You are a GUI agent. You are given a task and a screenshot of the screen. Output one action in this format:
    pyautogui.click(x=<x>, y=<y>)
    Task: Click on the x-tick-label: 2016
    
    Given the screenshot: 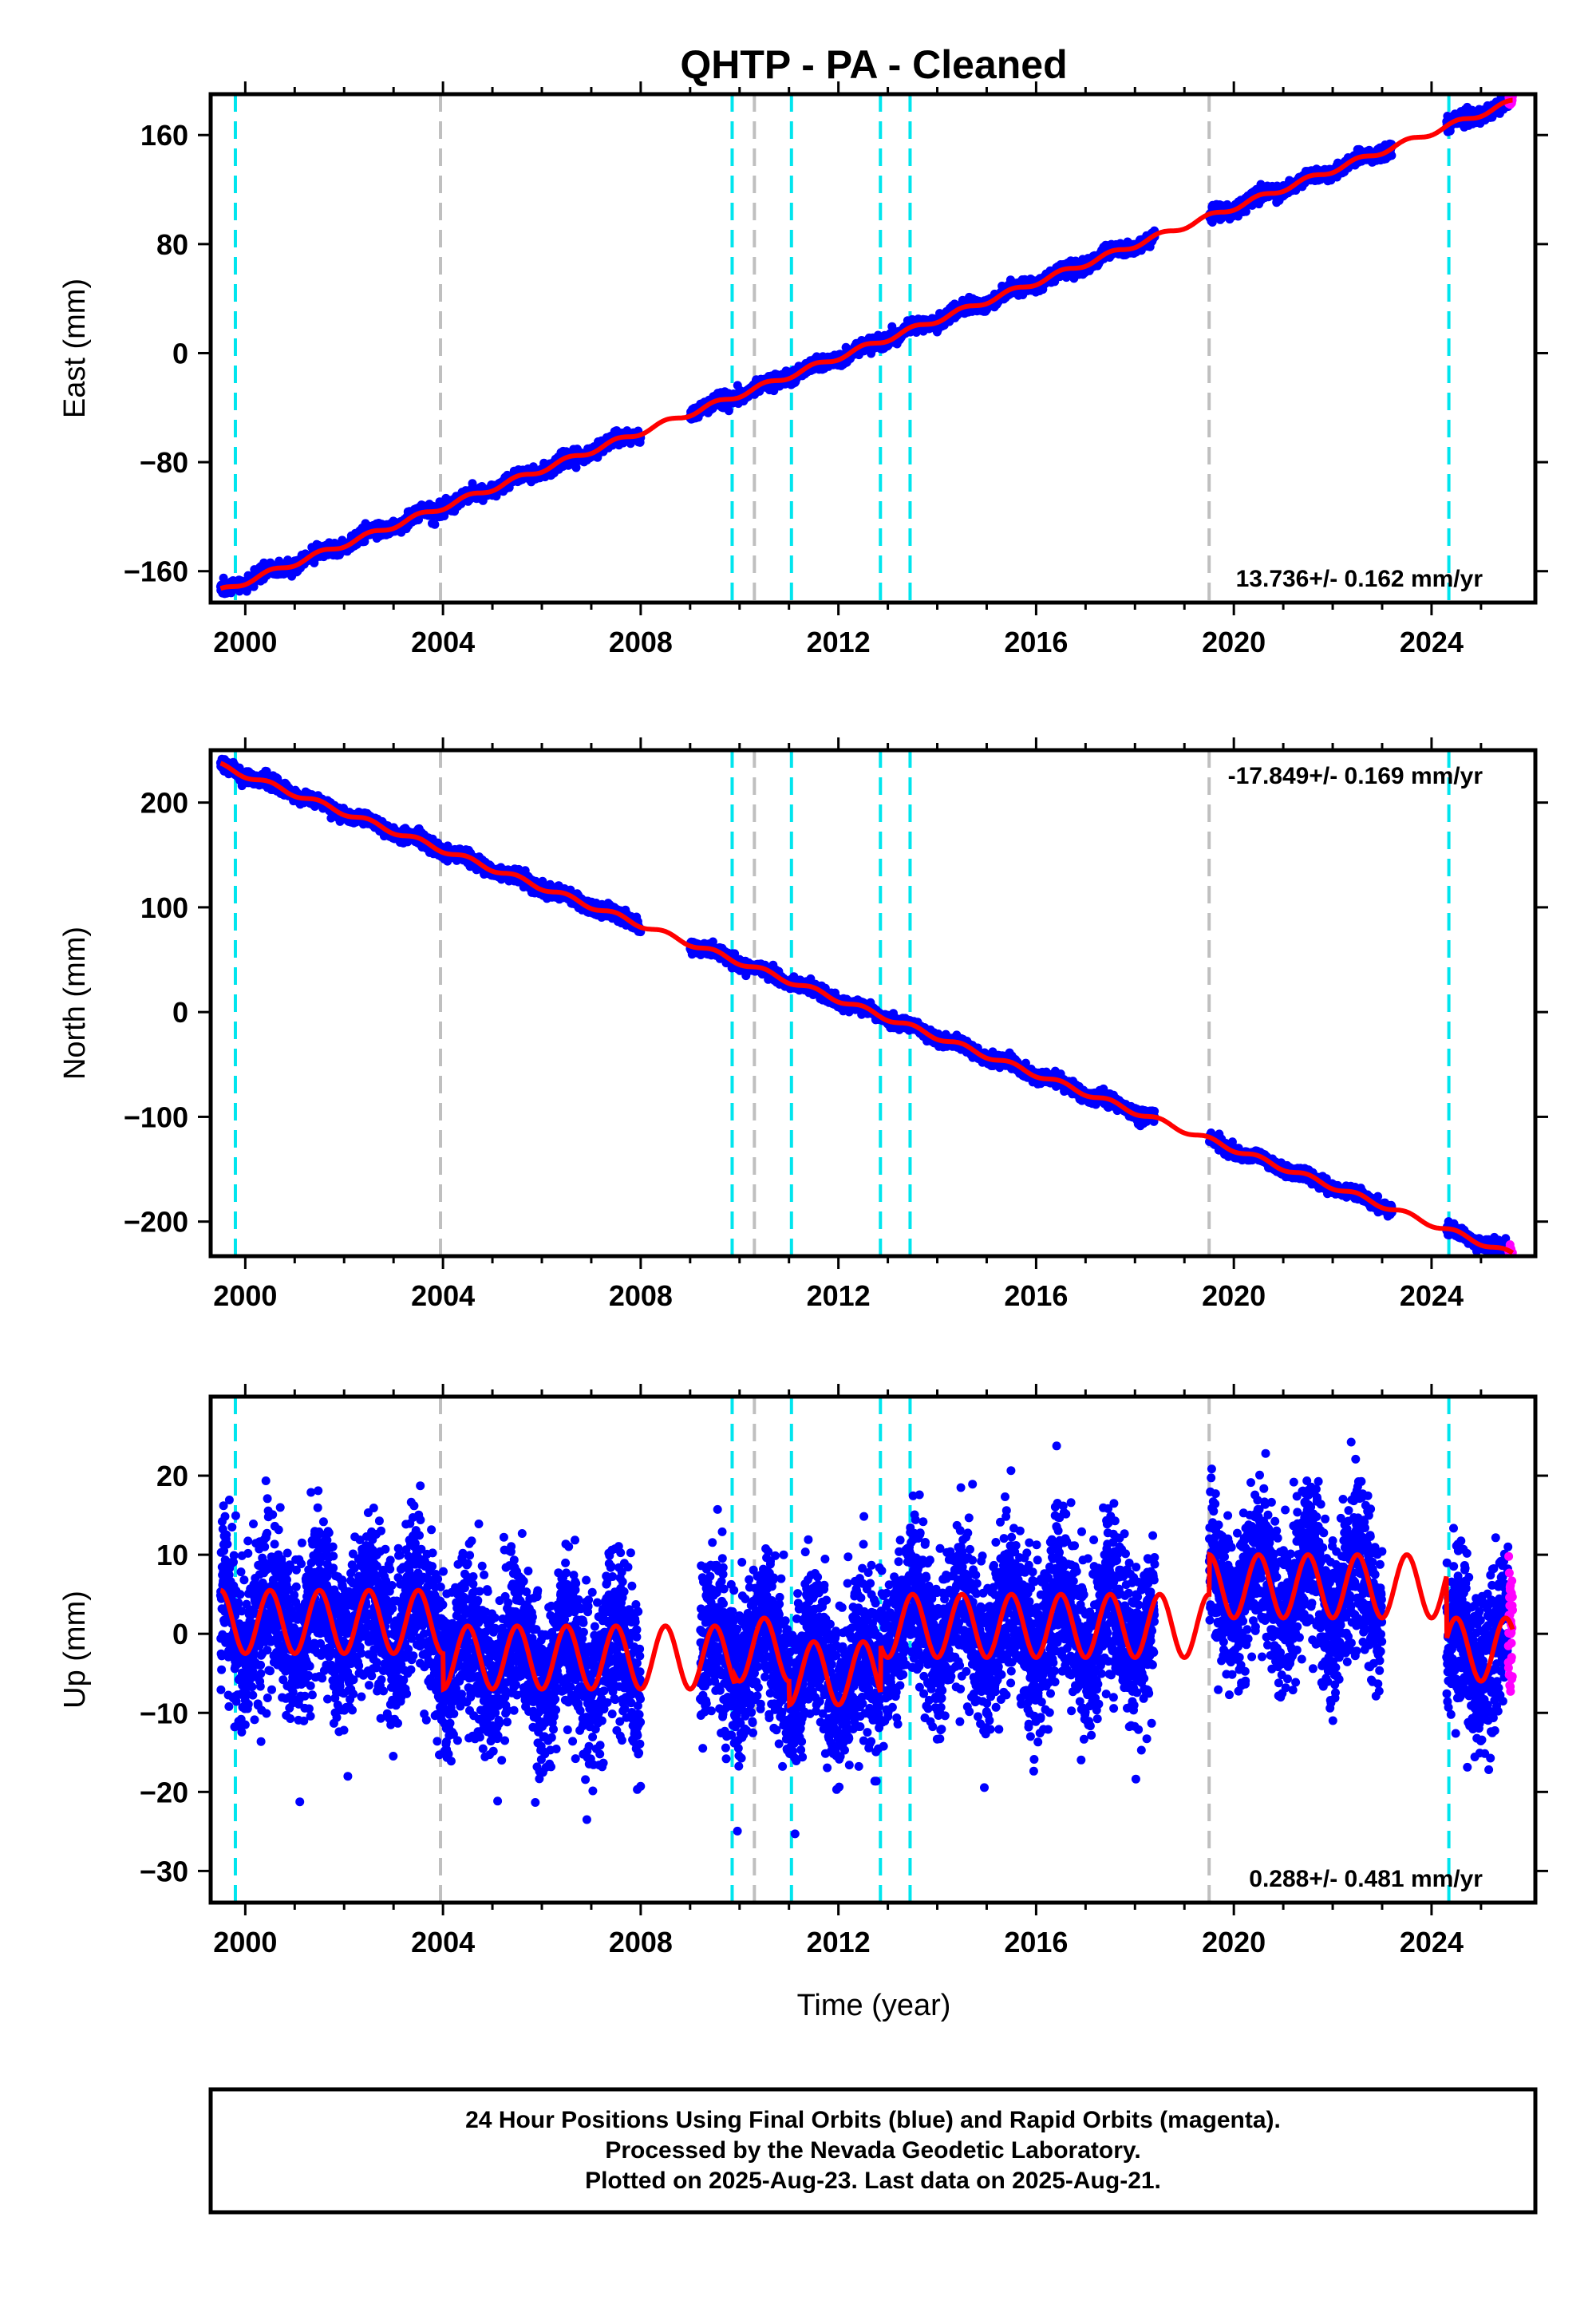 What is the action you would take?
    pyautogui.click(x=1036, y=642)
    